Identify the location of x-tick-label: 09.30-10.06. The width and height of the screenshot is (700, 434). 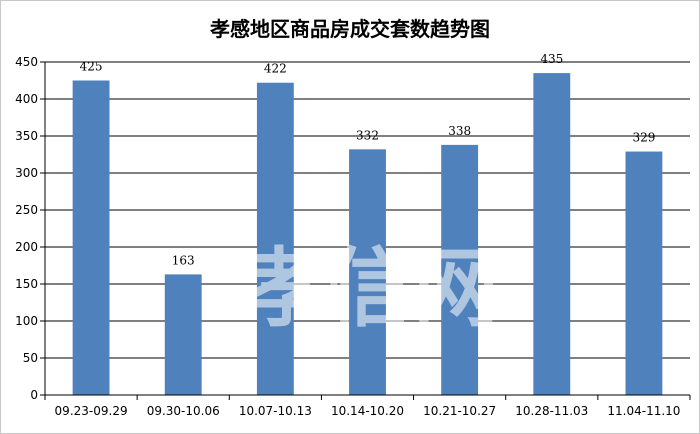
(183, 411).